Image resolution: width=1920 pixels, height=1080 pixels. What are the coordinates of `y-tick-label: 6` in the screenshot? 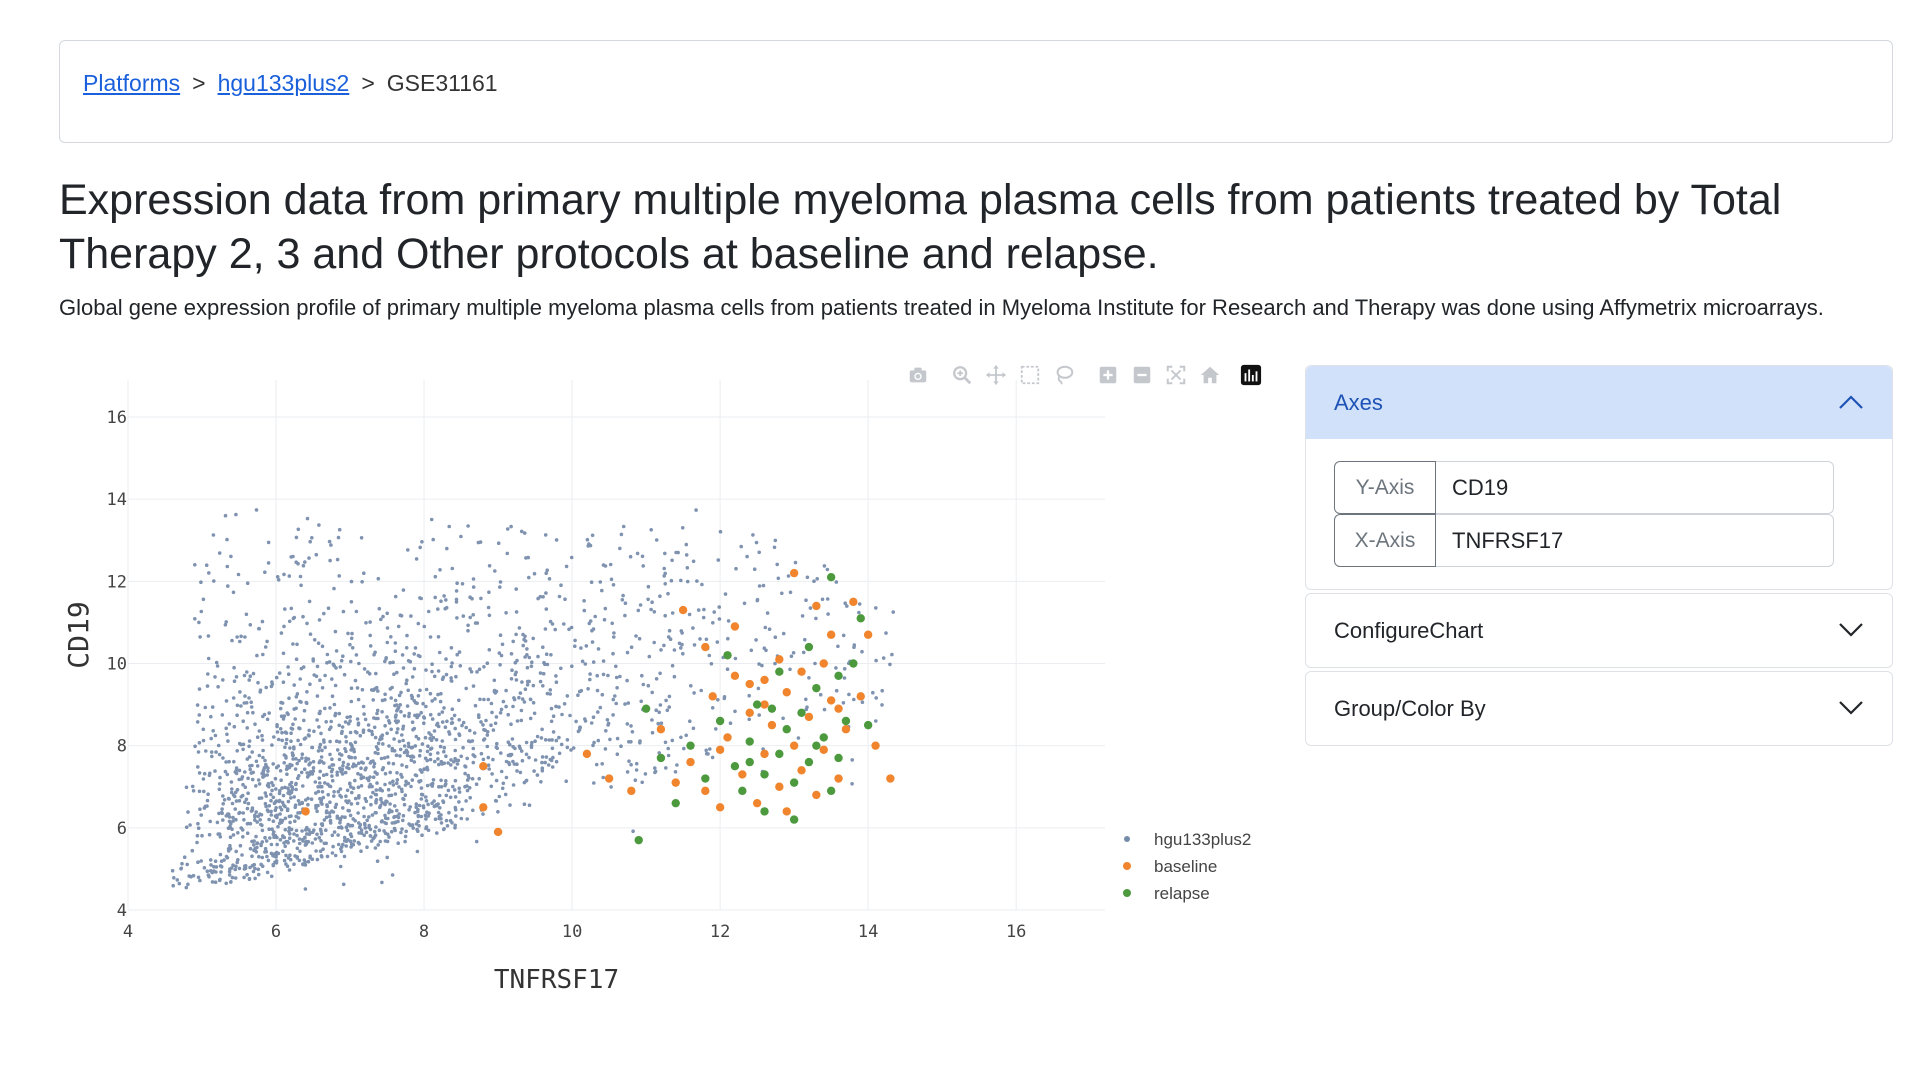 It's located at (122, 829).